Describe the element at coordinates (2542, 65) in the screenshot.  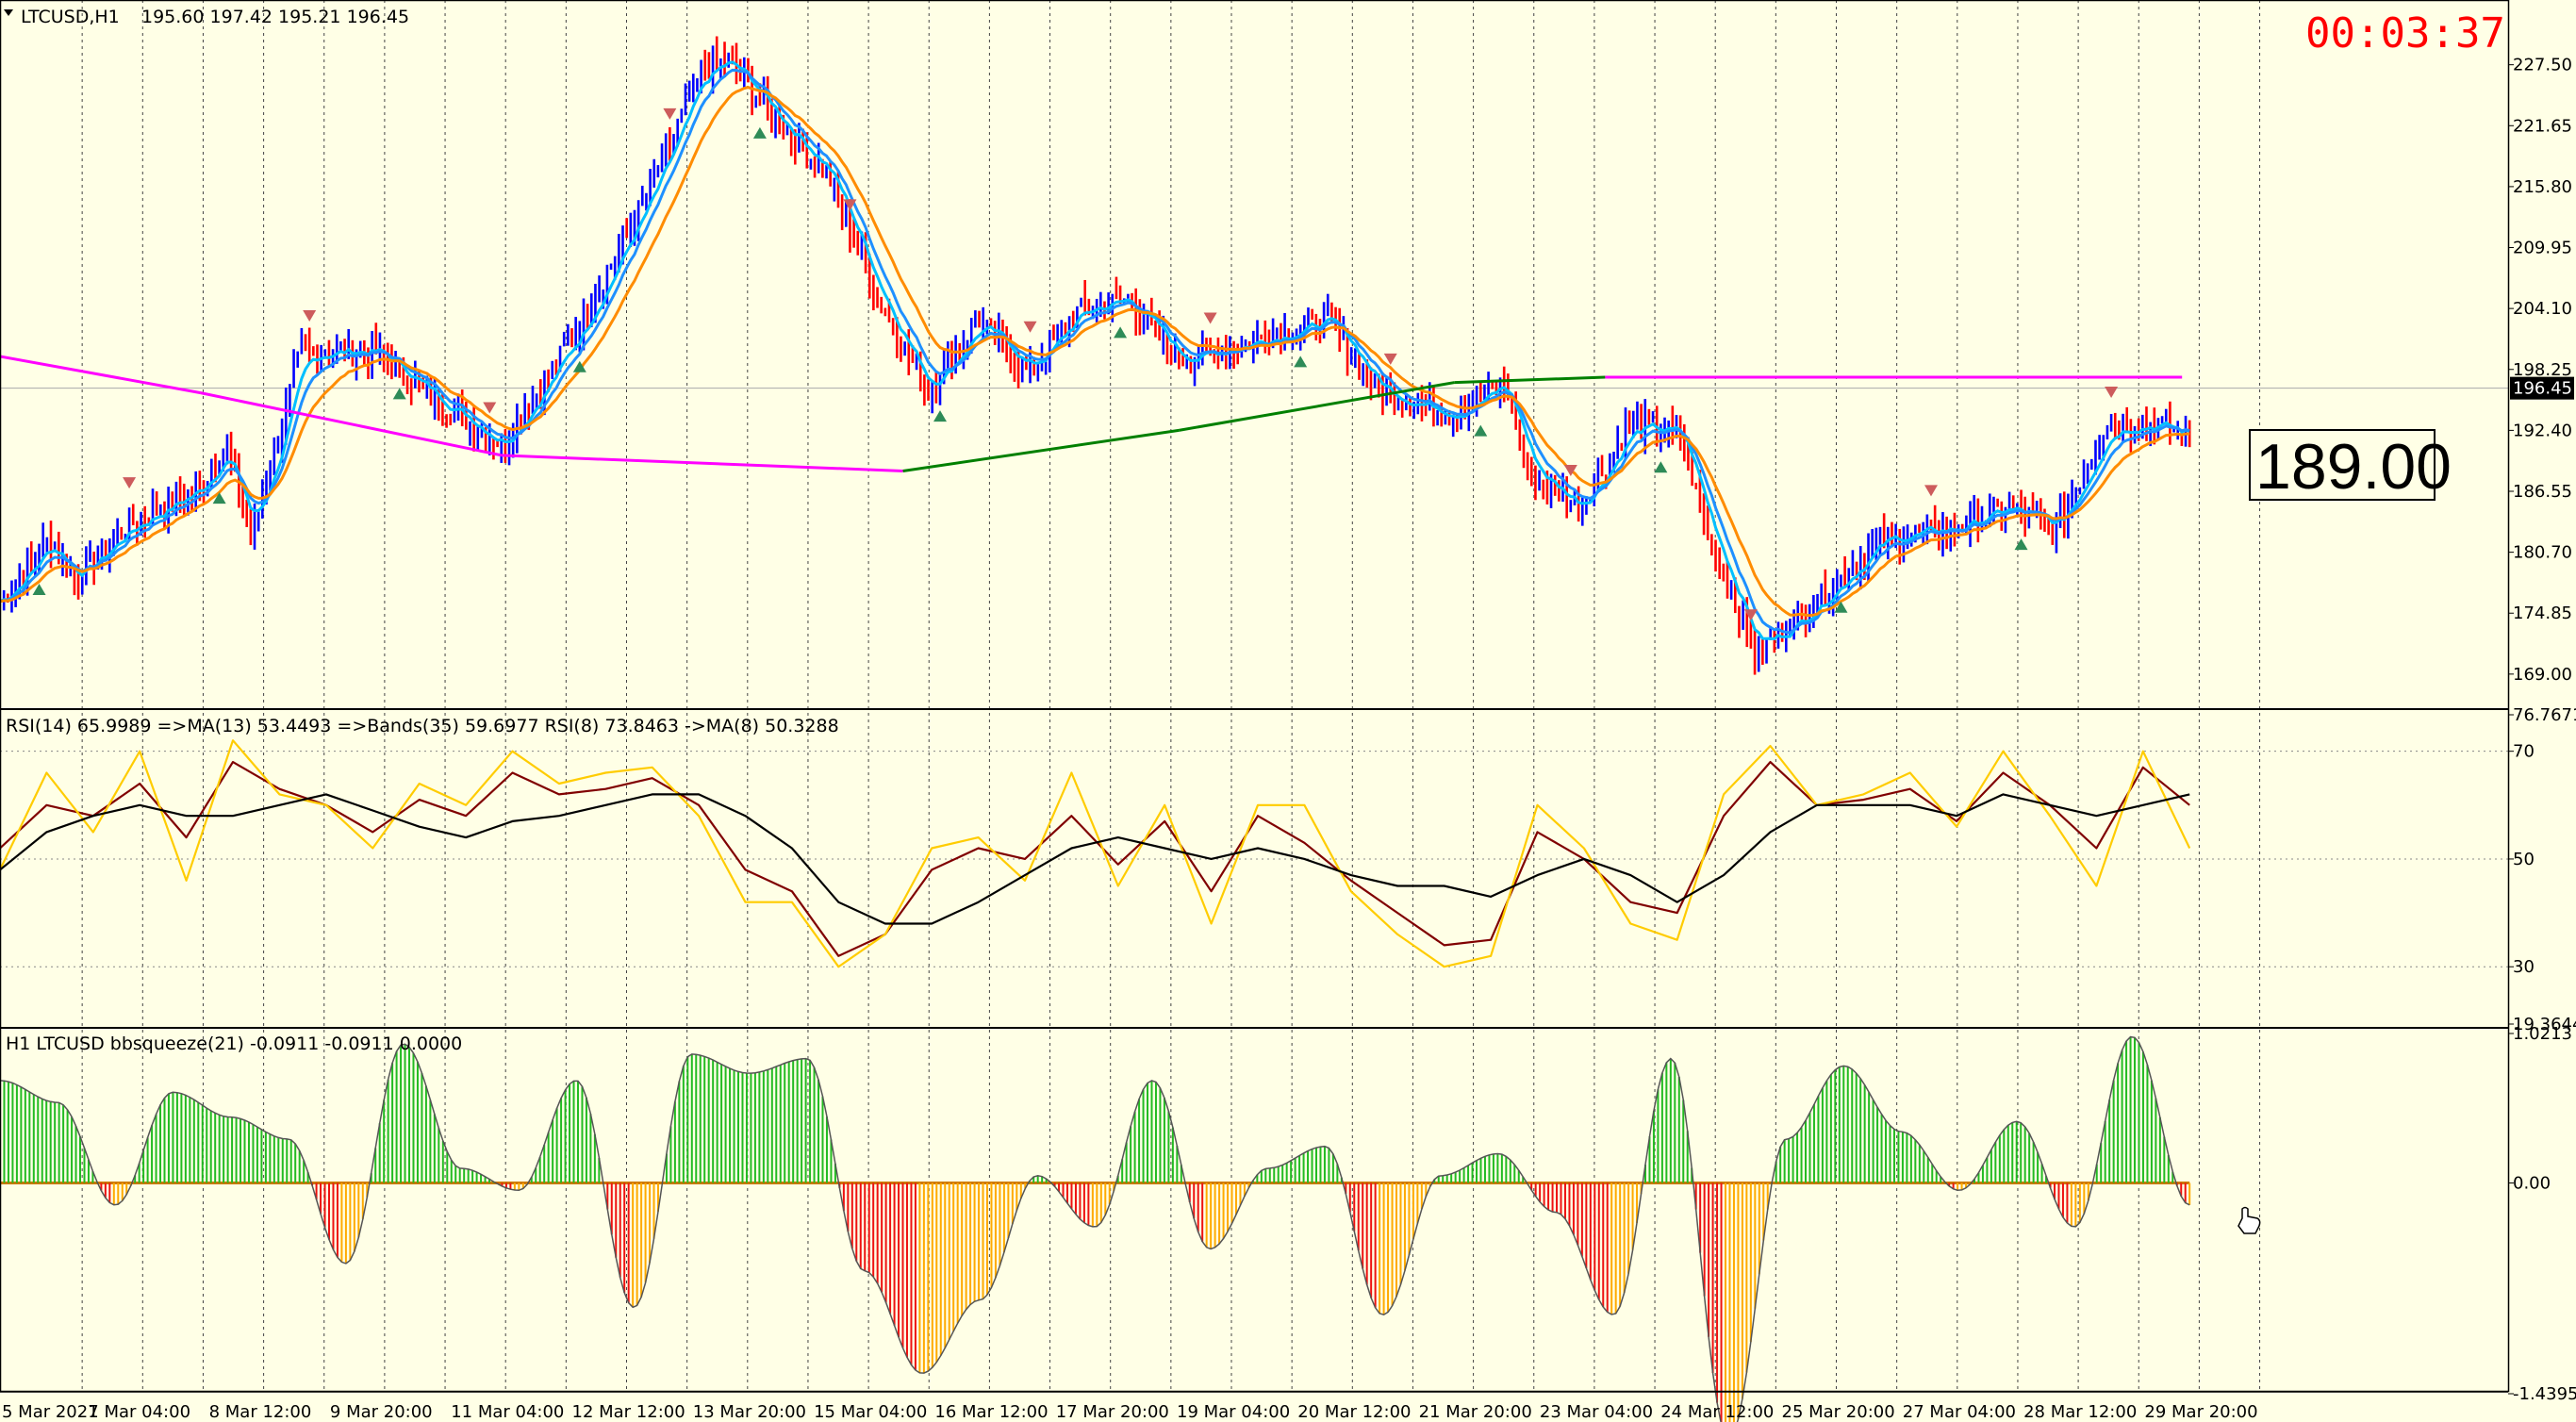
I see `y-tick-label: 227.50` at that location.